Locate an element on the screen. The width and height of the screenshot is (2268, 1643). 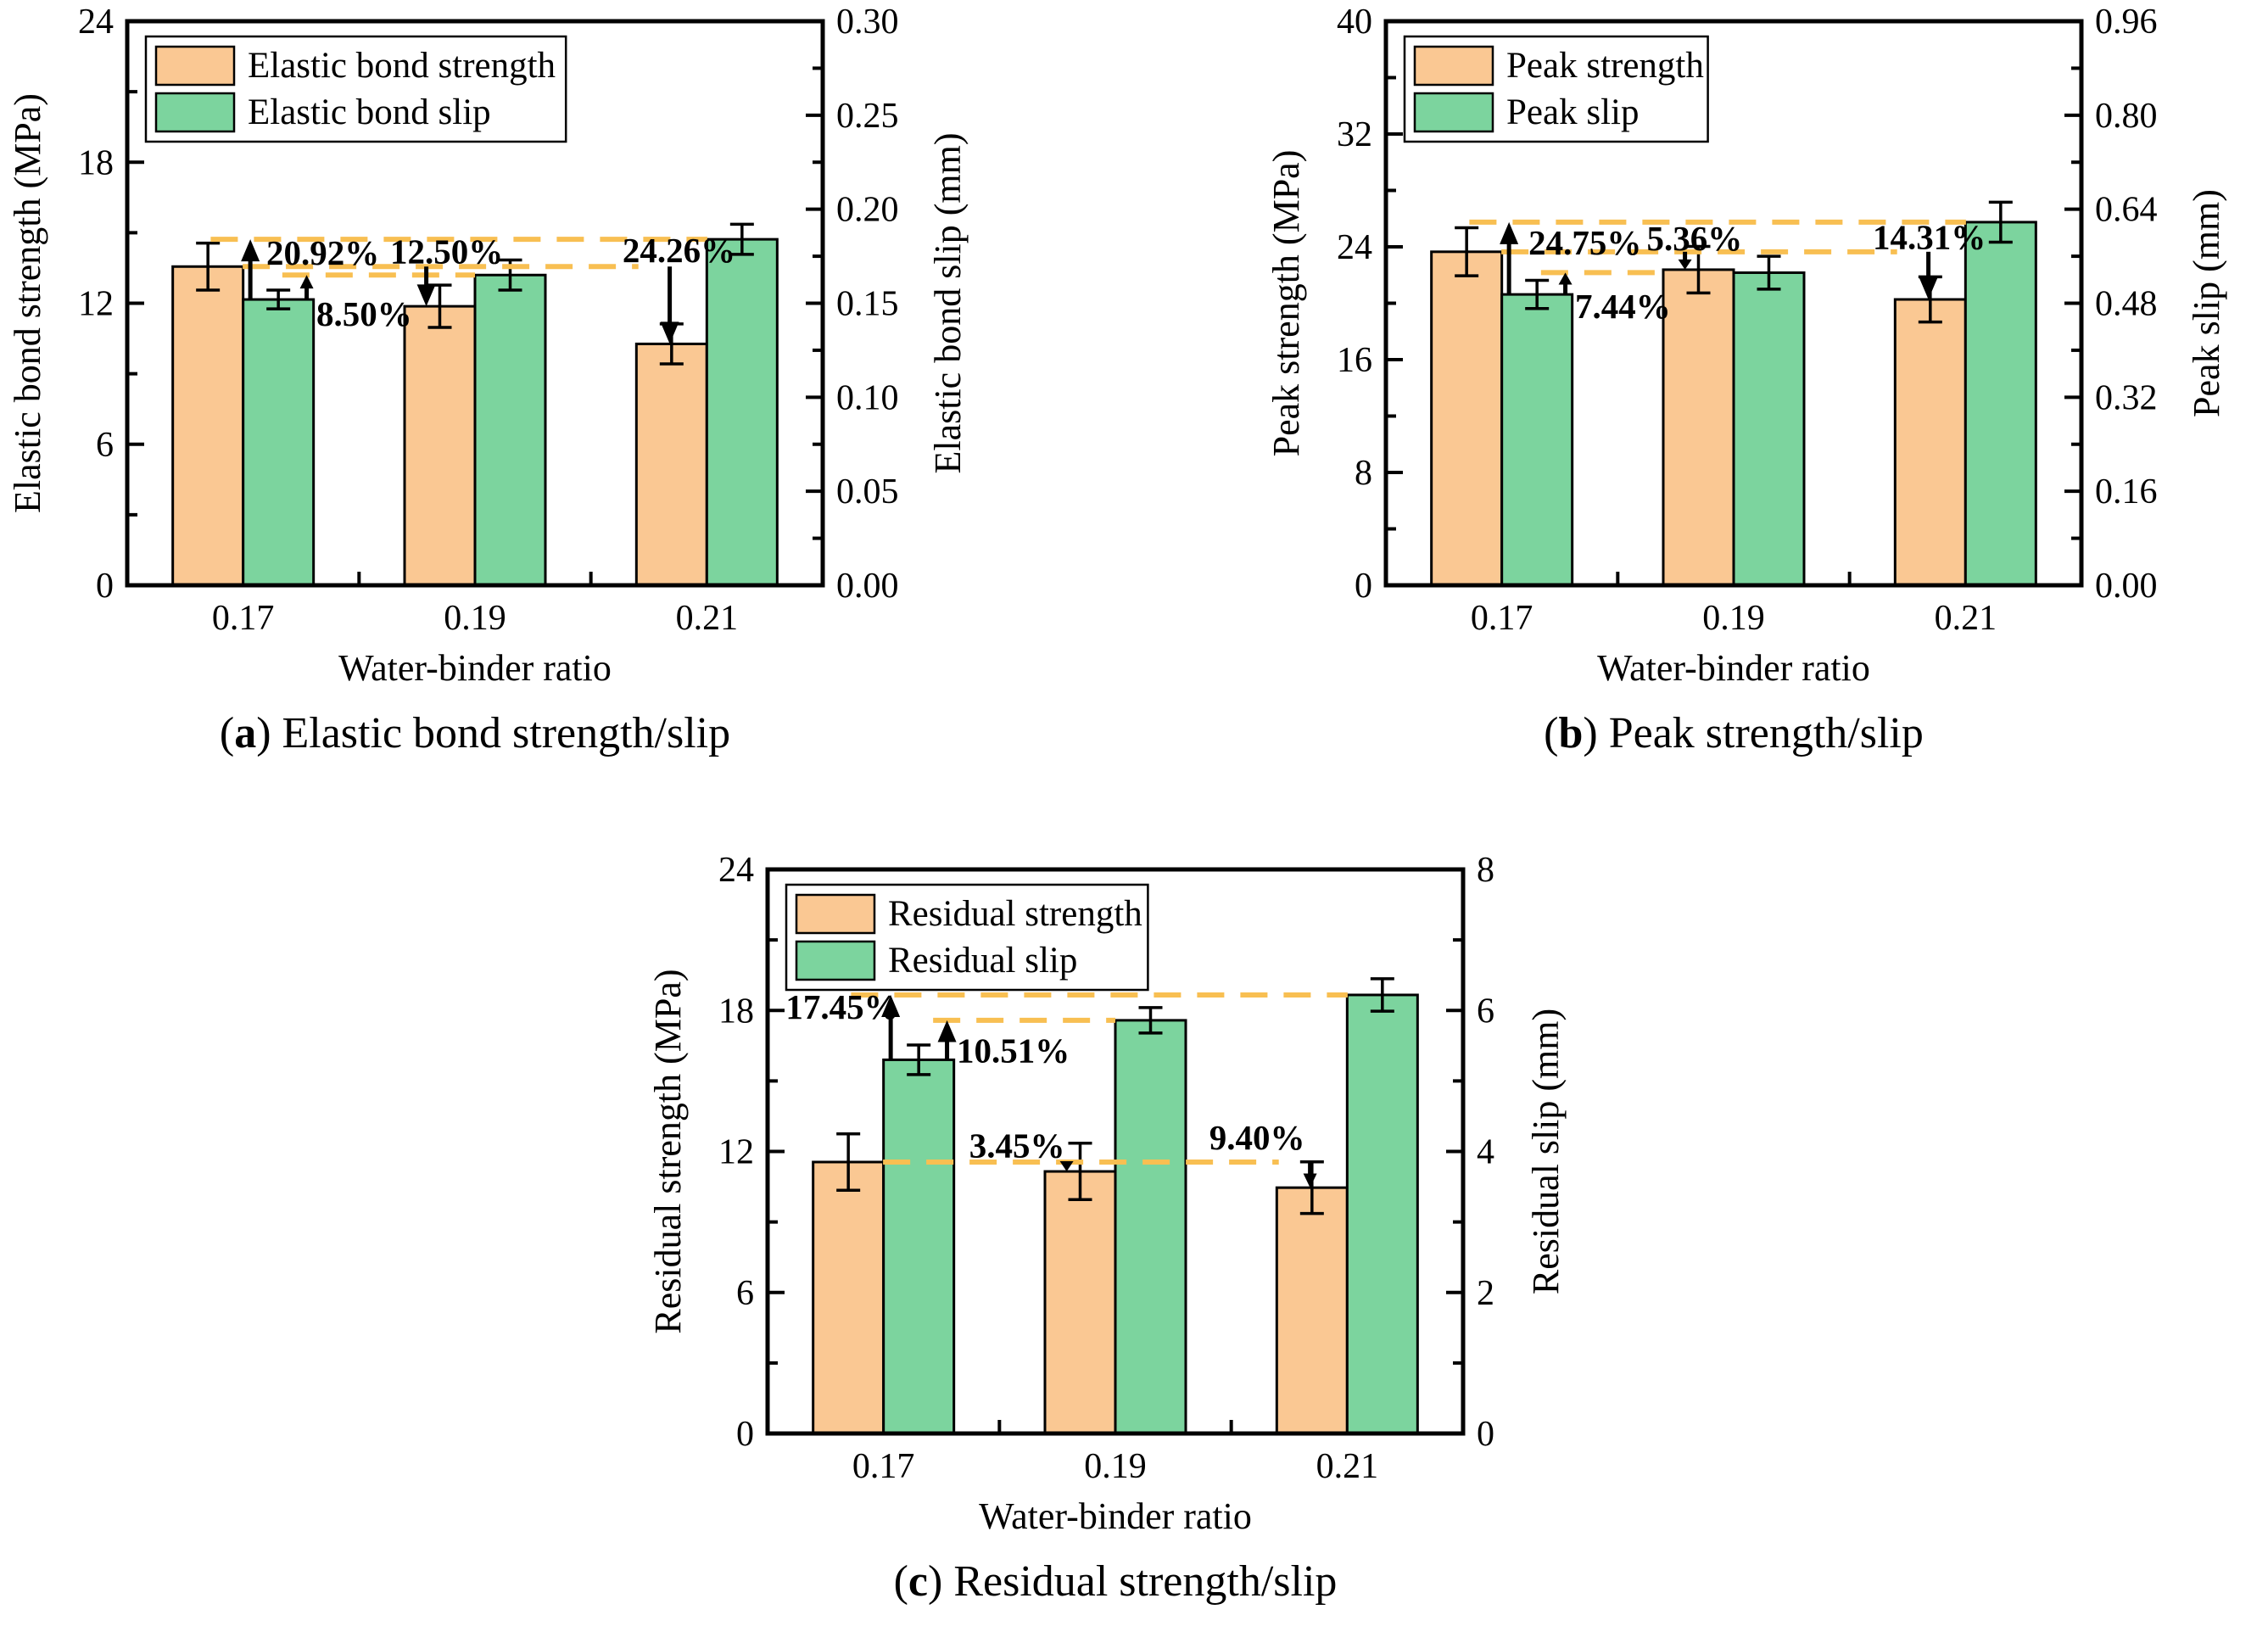
legend-label: Residual strength is located at coordinates (1015, 914).